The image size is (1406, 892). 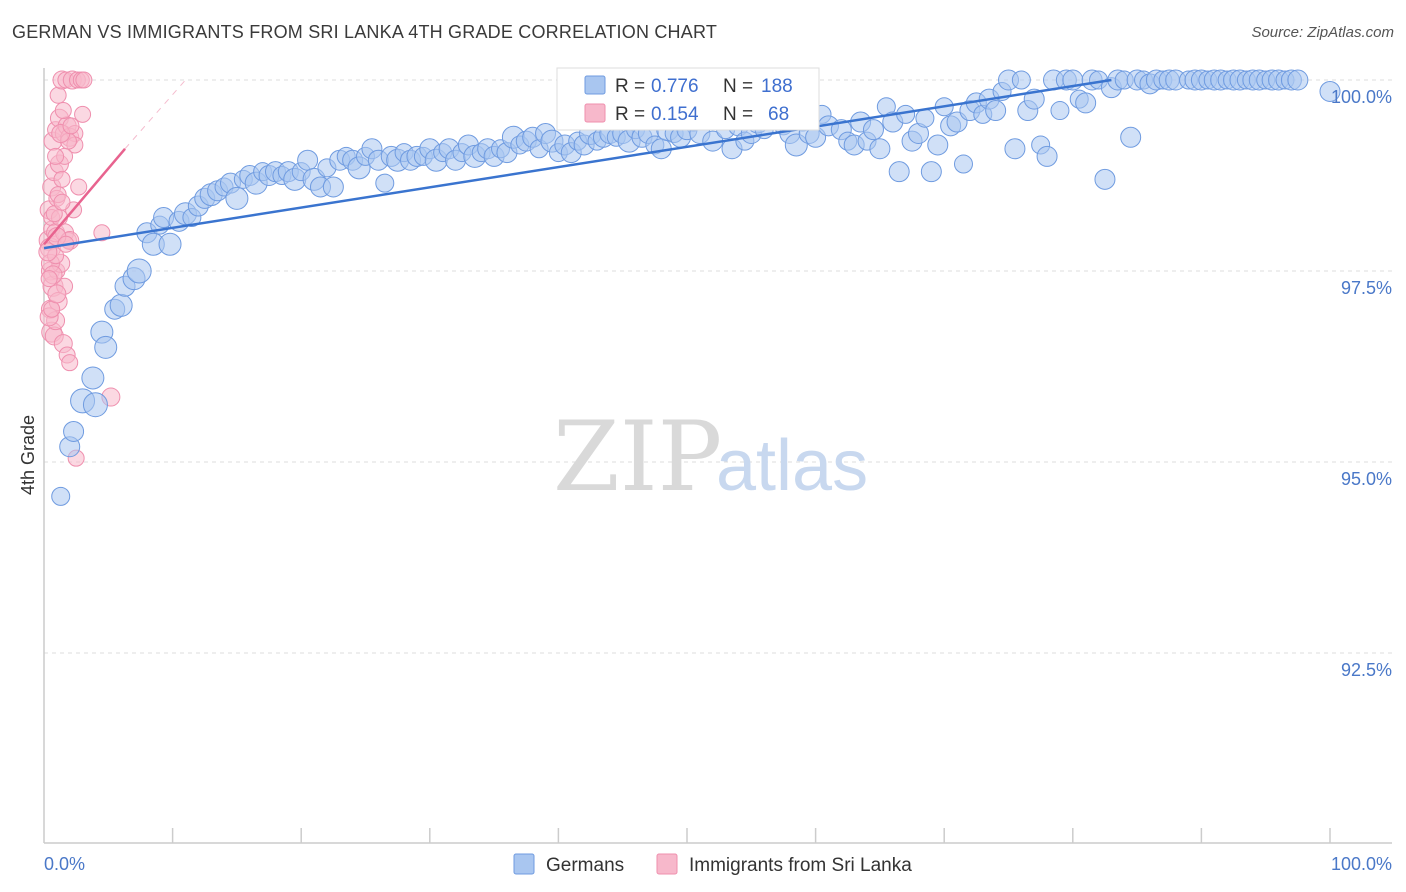 I want to click on legend-r-value-germans: 0.776, so click(x=675, y=86).